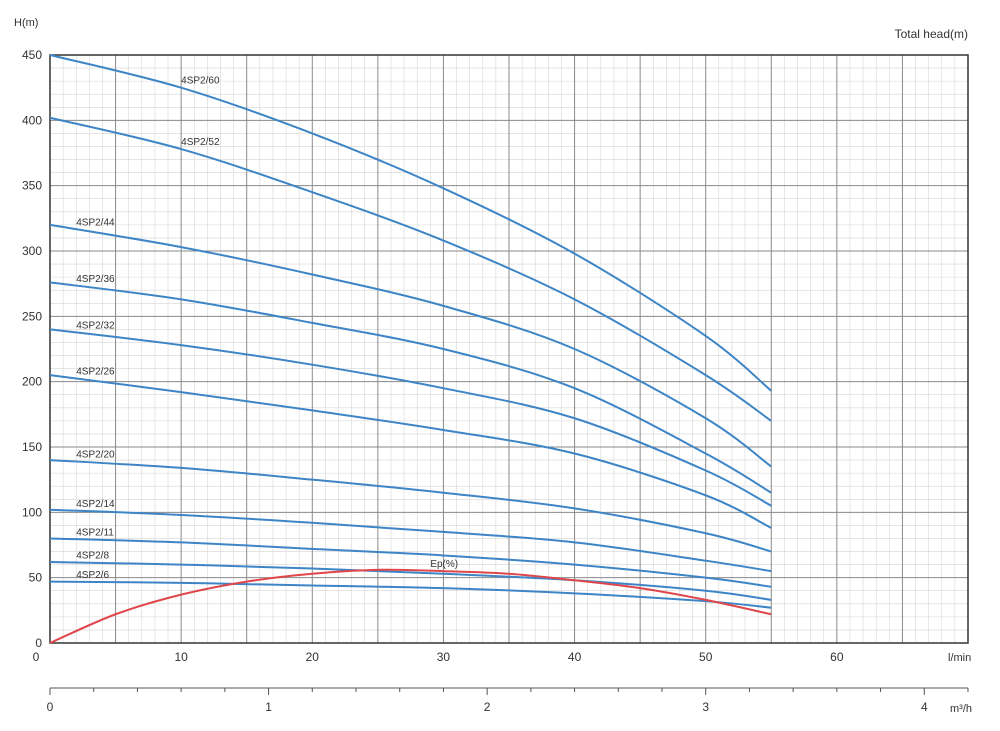  I want to click on y-tick-label: 300, so click(32, 251).